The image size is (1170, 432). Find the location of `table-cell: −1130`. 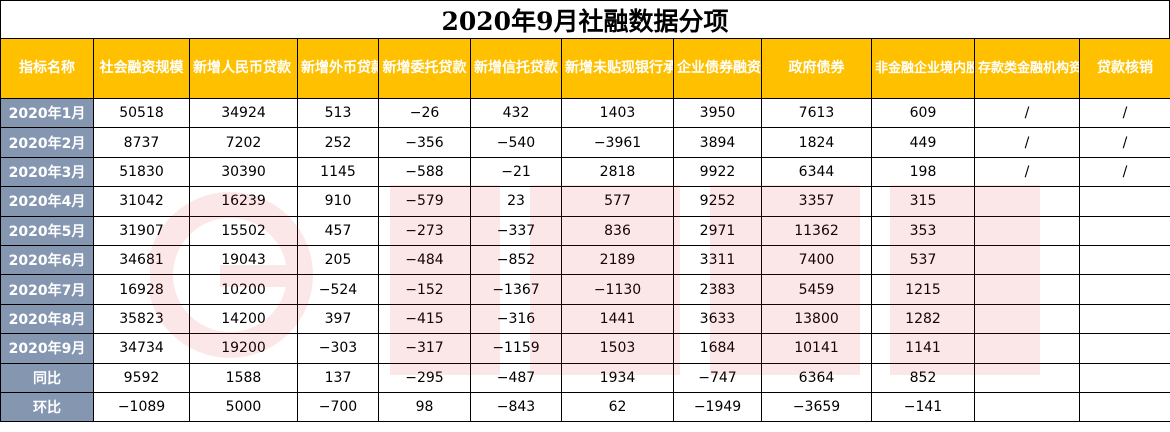

table-cell: −1130 is located at coordinates (617, 289).